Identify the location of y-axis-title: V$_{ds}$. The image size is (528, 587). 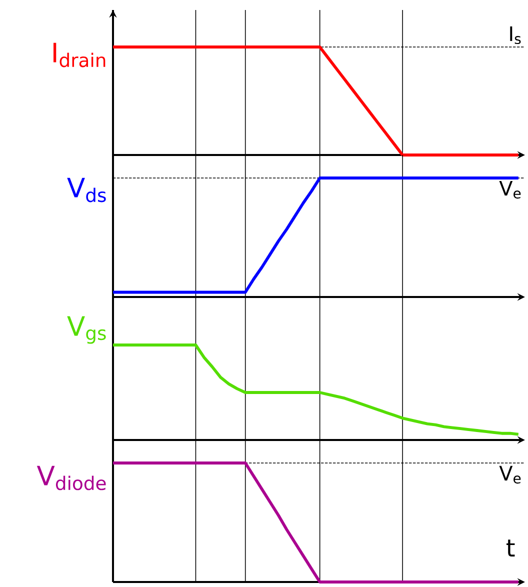
(86, 190).